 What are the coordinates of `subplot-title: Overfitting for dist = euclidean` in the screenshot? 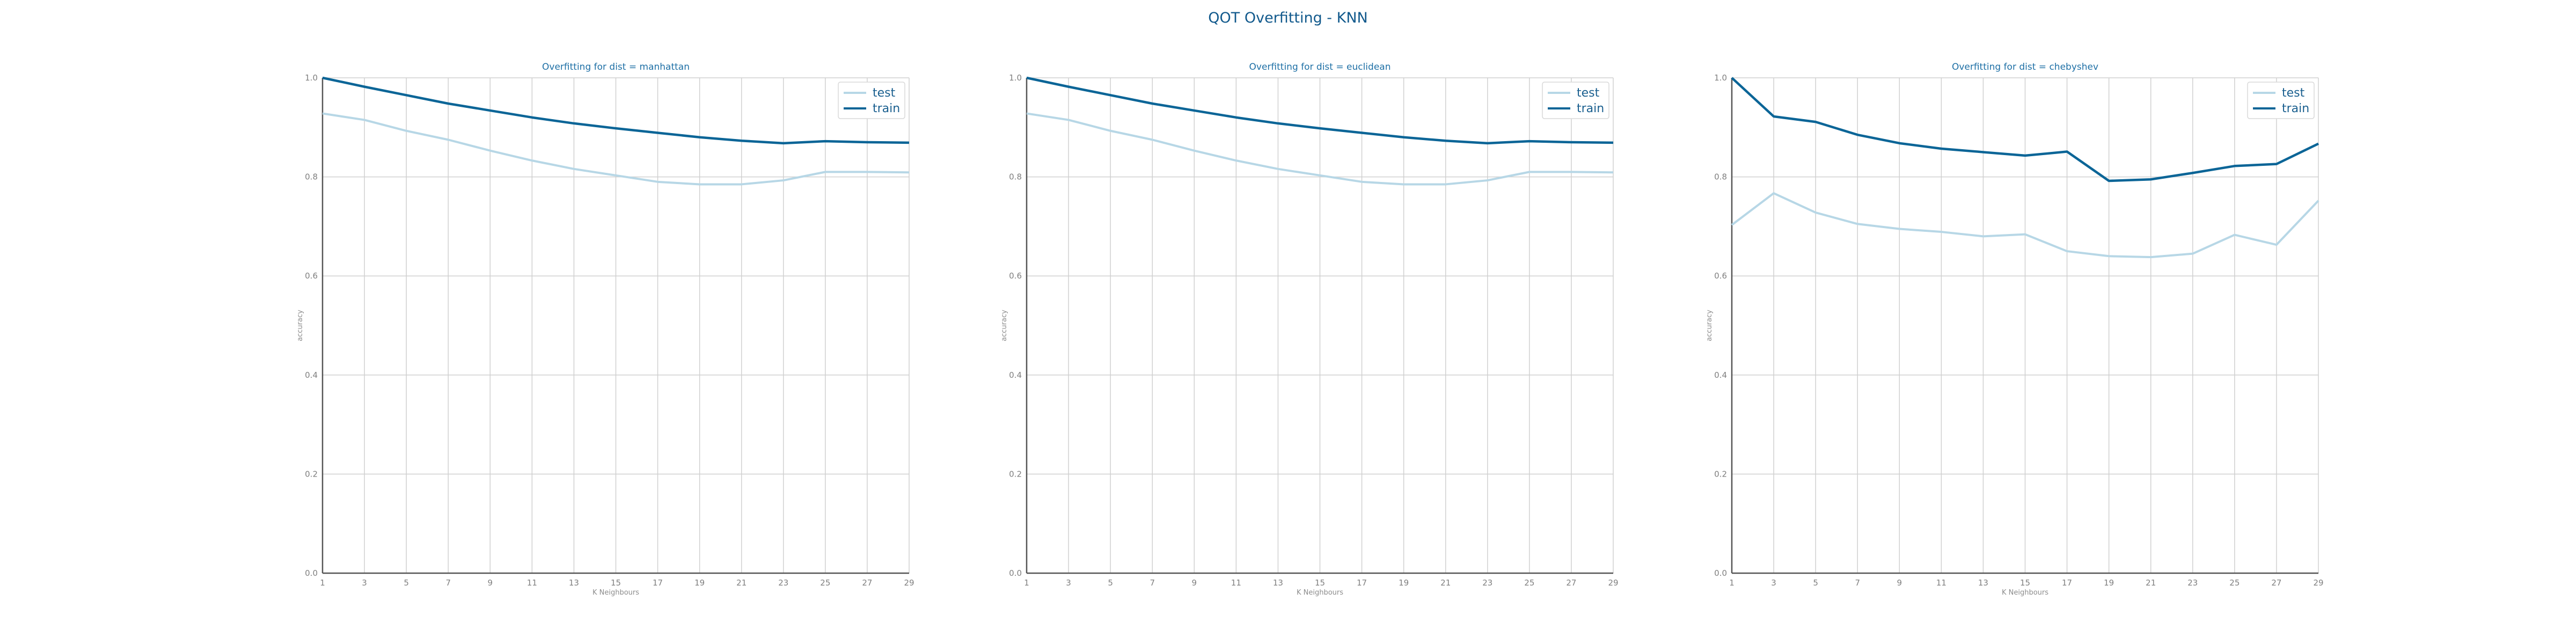 It's located at (1320, 67).